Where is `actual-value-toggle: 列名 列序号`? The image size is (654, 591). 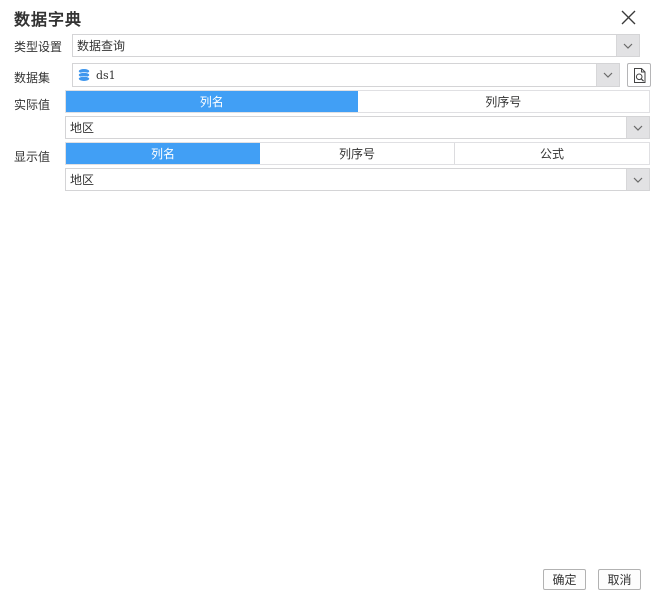 actual-value-toggle: 列名 列序号 is located at coordinates (357, 101).